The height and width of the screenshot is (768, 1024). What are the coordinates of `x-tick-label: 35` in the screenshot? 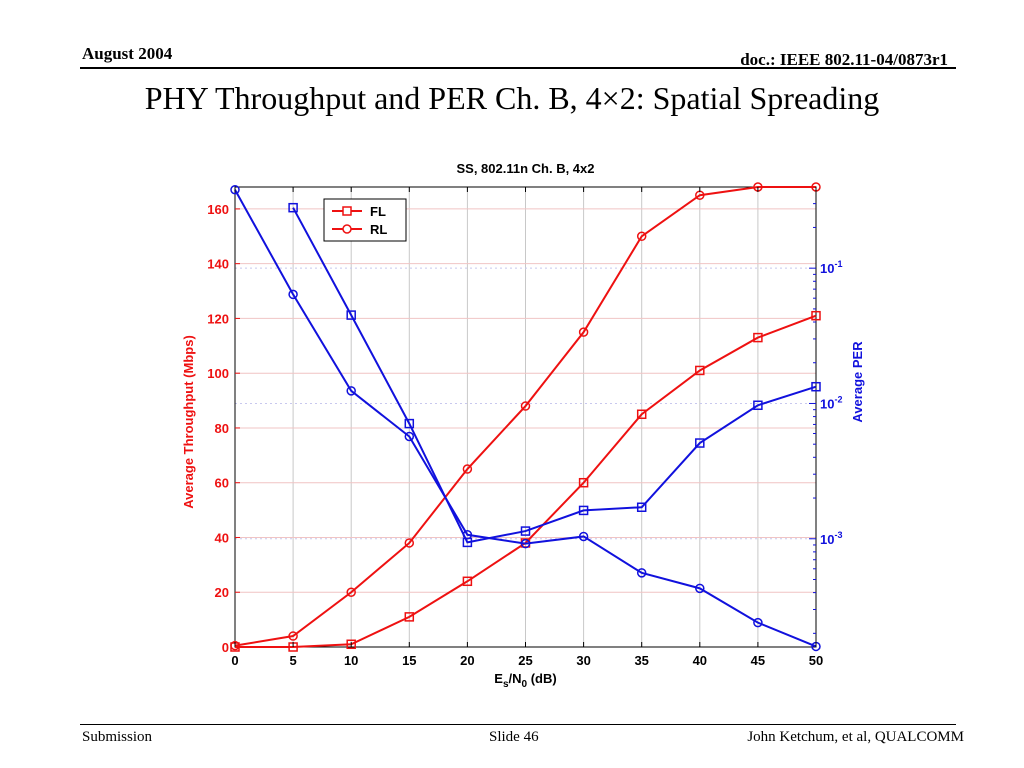 It's located at (641, 660).